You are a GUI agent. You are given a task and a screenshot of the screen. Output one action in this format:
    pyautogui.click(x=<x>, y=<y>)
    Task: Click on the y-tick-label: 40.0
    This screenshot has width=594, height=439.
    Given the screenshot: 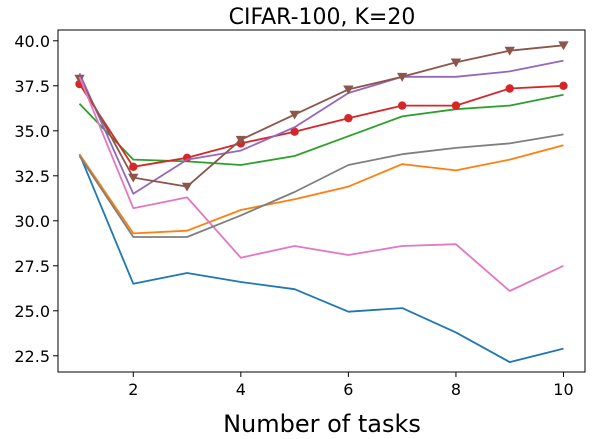 What is the action you would take?
    pyautogui.click(x=32, y=41)
    